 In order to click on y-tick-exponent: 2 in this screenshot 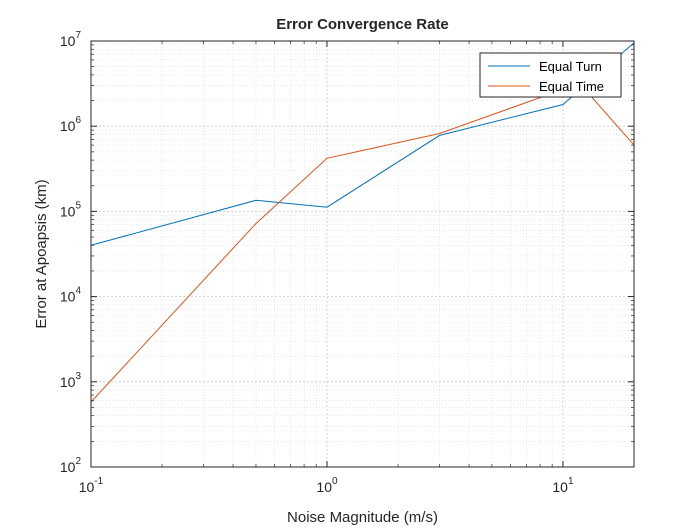, I will do `click(78, 461)`.